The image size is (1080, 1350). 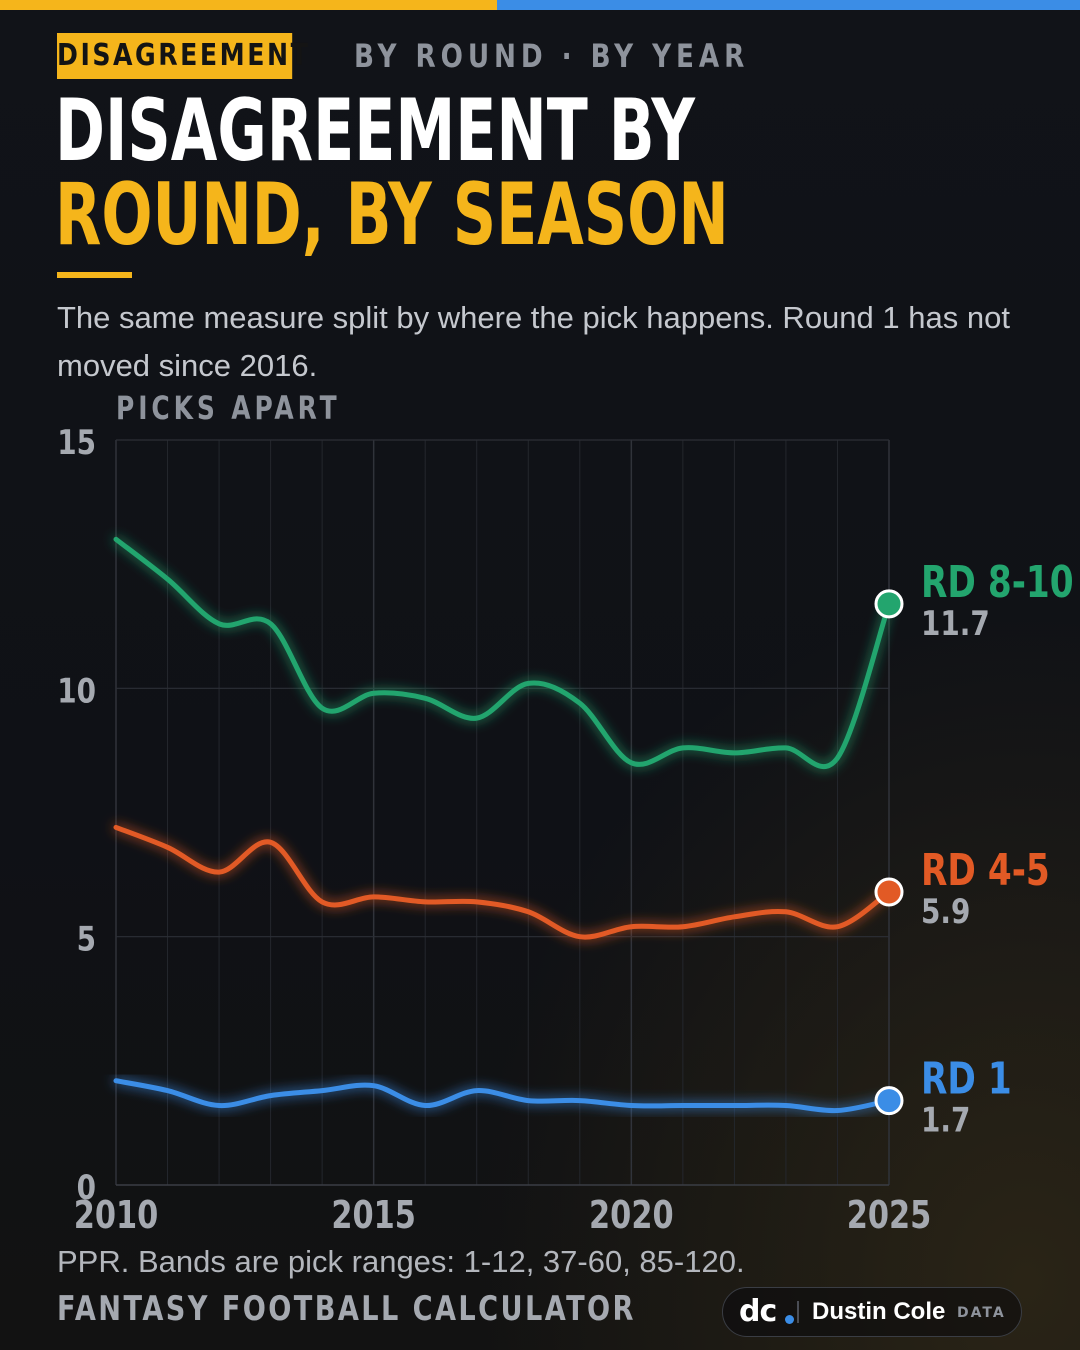 What do you see at coordinates (116, 1216) in the screenshot?
I see `x-tick-label: 2010` at bounding box center [116, 1216].